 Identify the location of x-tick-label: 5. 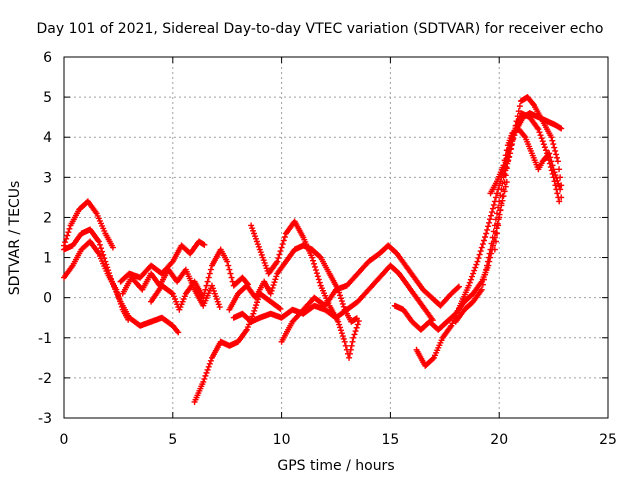
(172, 440).